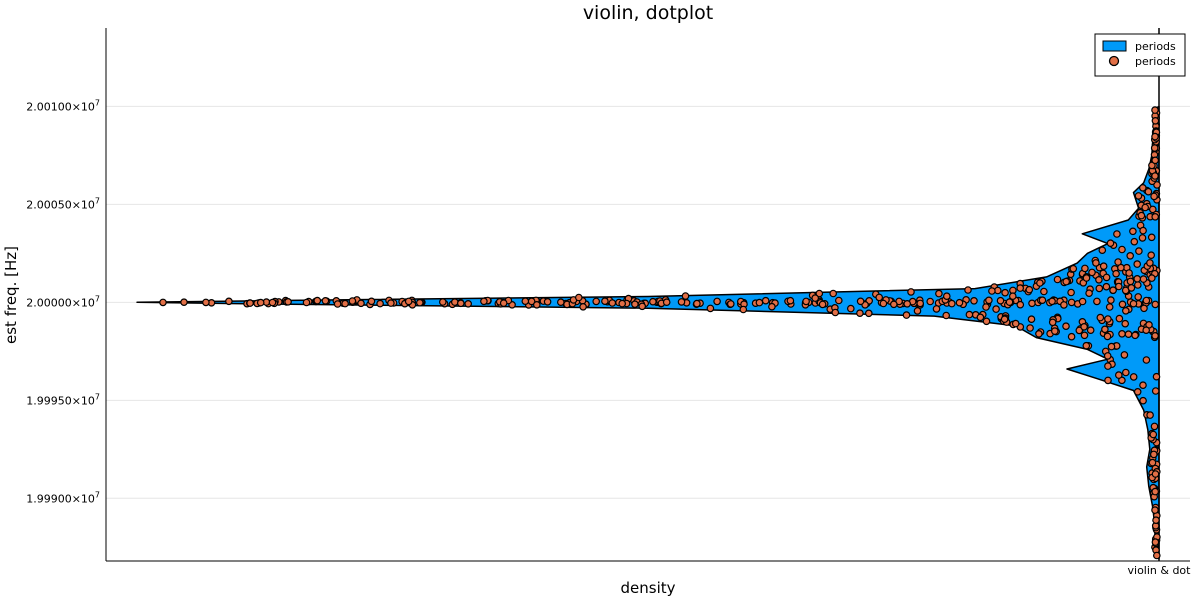  What do you see at coordinates (1114, 46) in the screenshot?
I see `legend-violin-swatch` at bounding box center [1114, 46].